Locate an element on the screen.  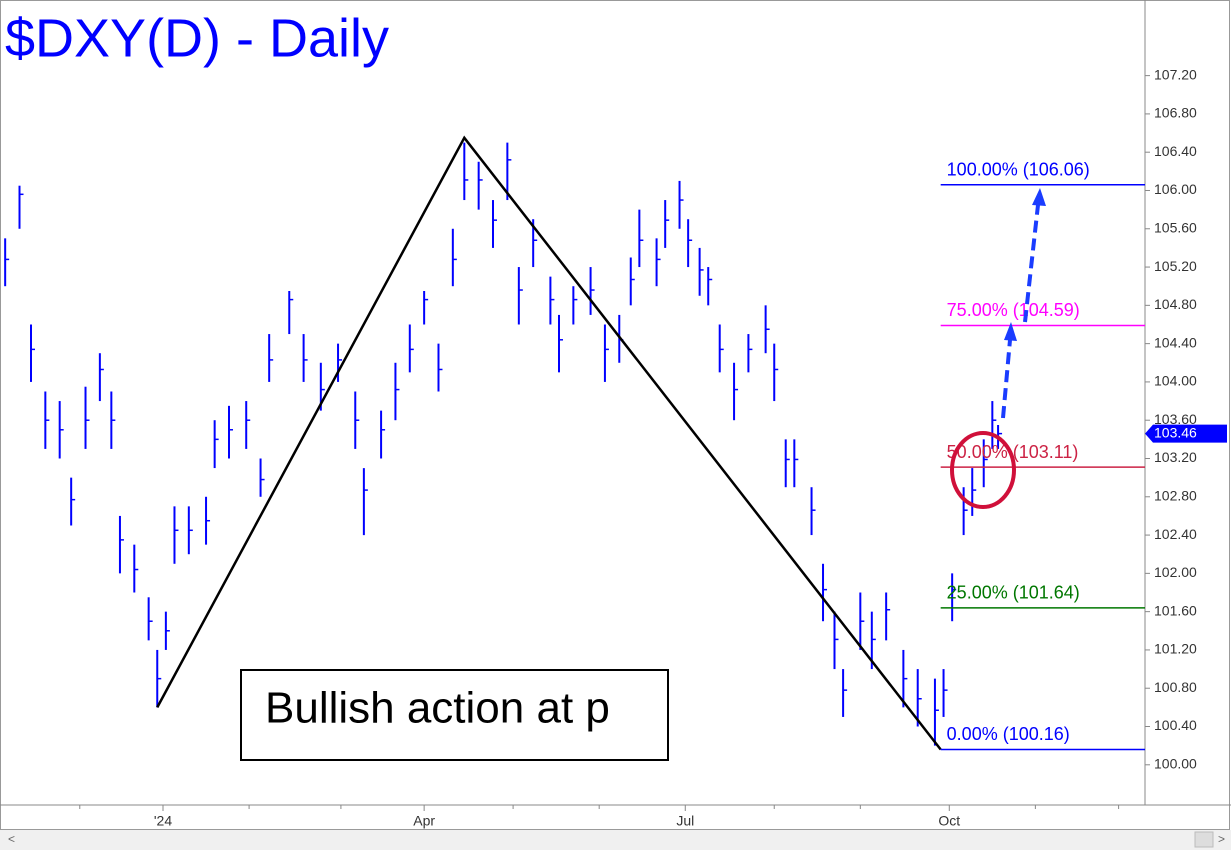
target-label: 0.00% (100.16) is located at coordinates (1008, 734).